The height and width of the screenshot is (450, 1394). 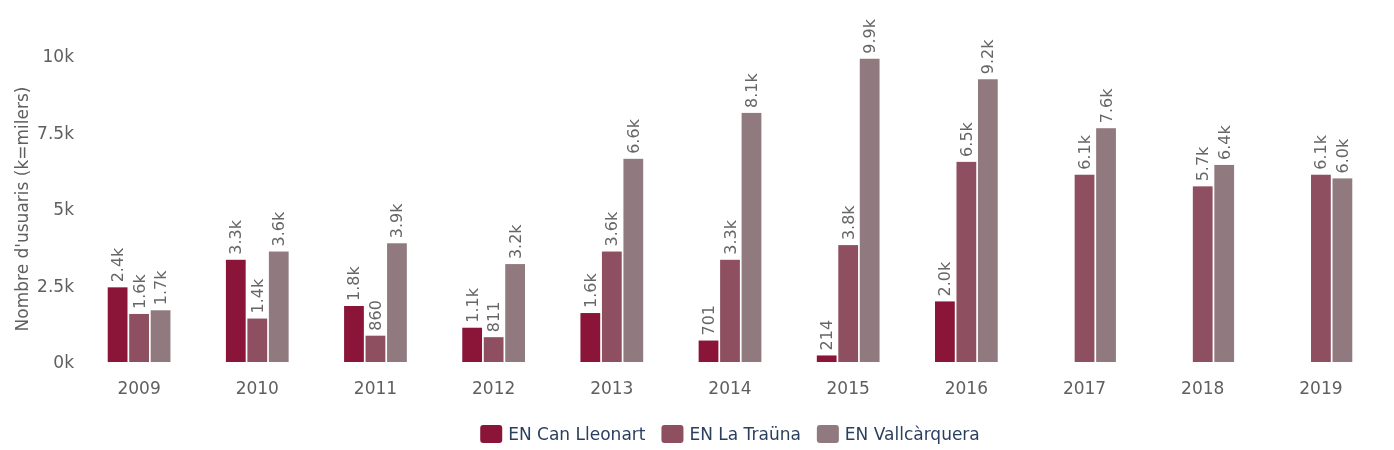 I want to click on data-label: 5.7k, so click(x=1203, y=163).